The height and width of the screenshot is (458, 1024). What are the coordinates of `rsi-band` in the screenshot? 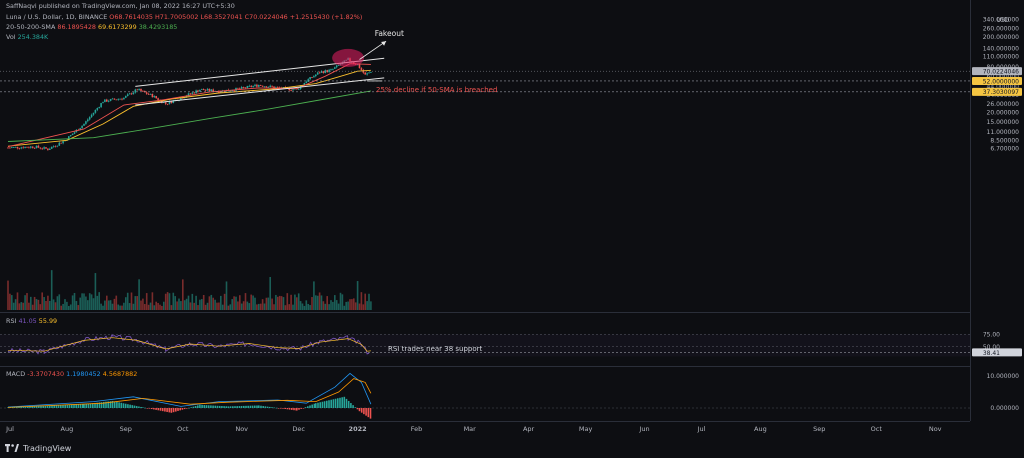 It's located at (485, 345).